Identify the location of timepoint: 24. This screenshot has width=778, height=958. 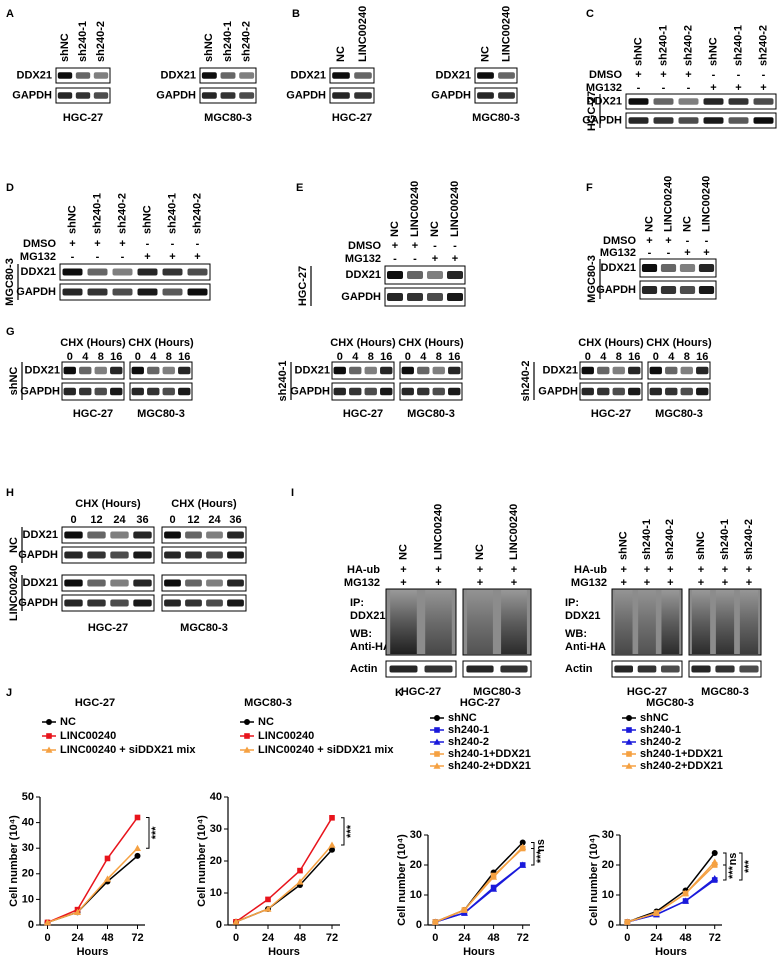
(119, 520).